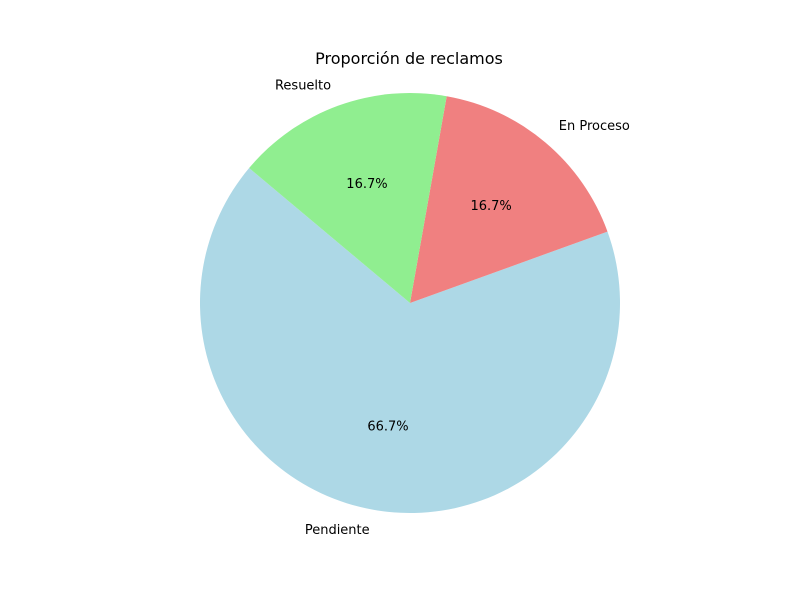 The image size is (800, 600). I want to click on percent-label-resuelto: 16.7%, so click(366, 184).